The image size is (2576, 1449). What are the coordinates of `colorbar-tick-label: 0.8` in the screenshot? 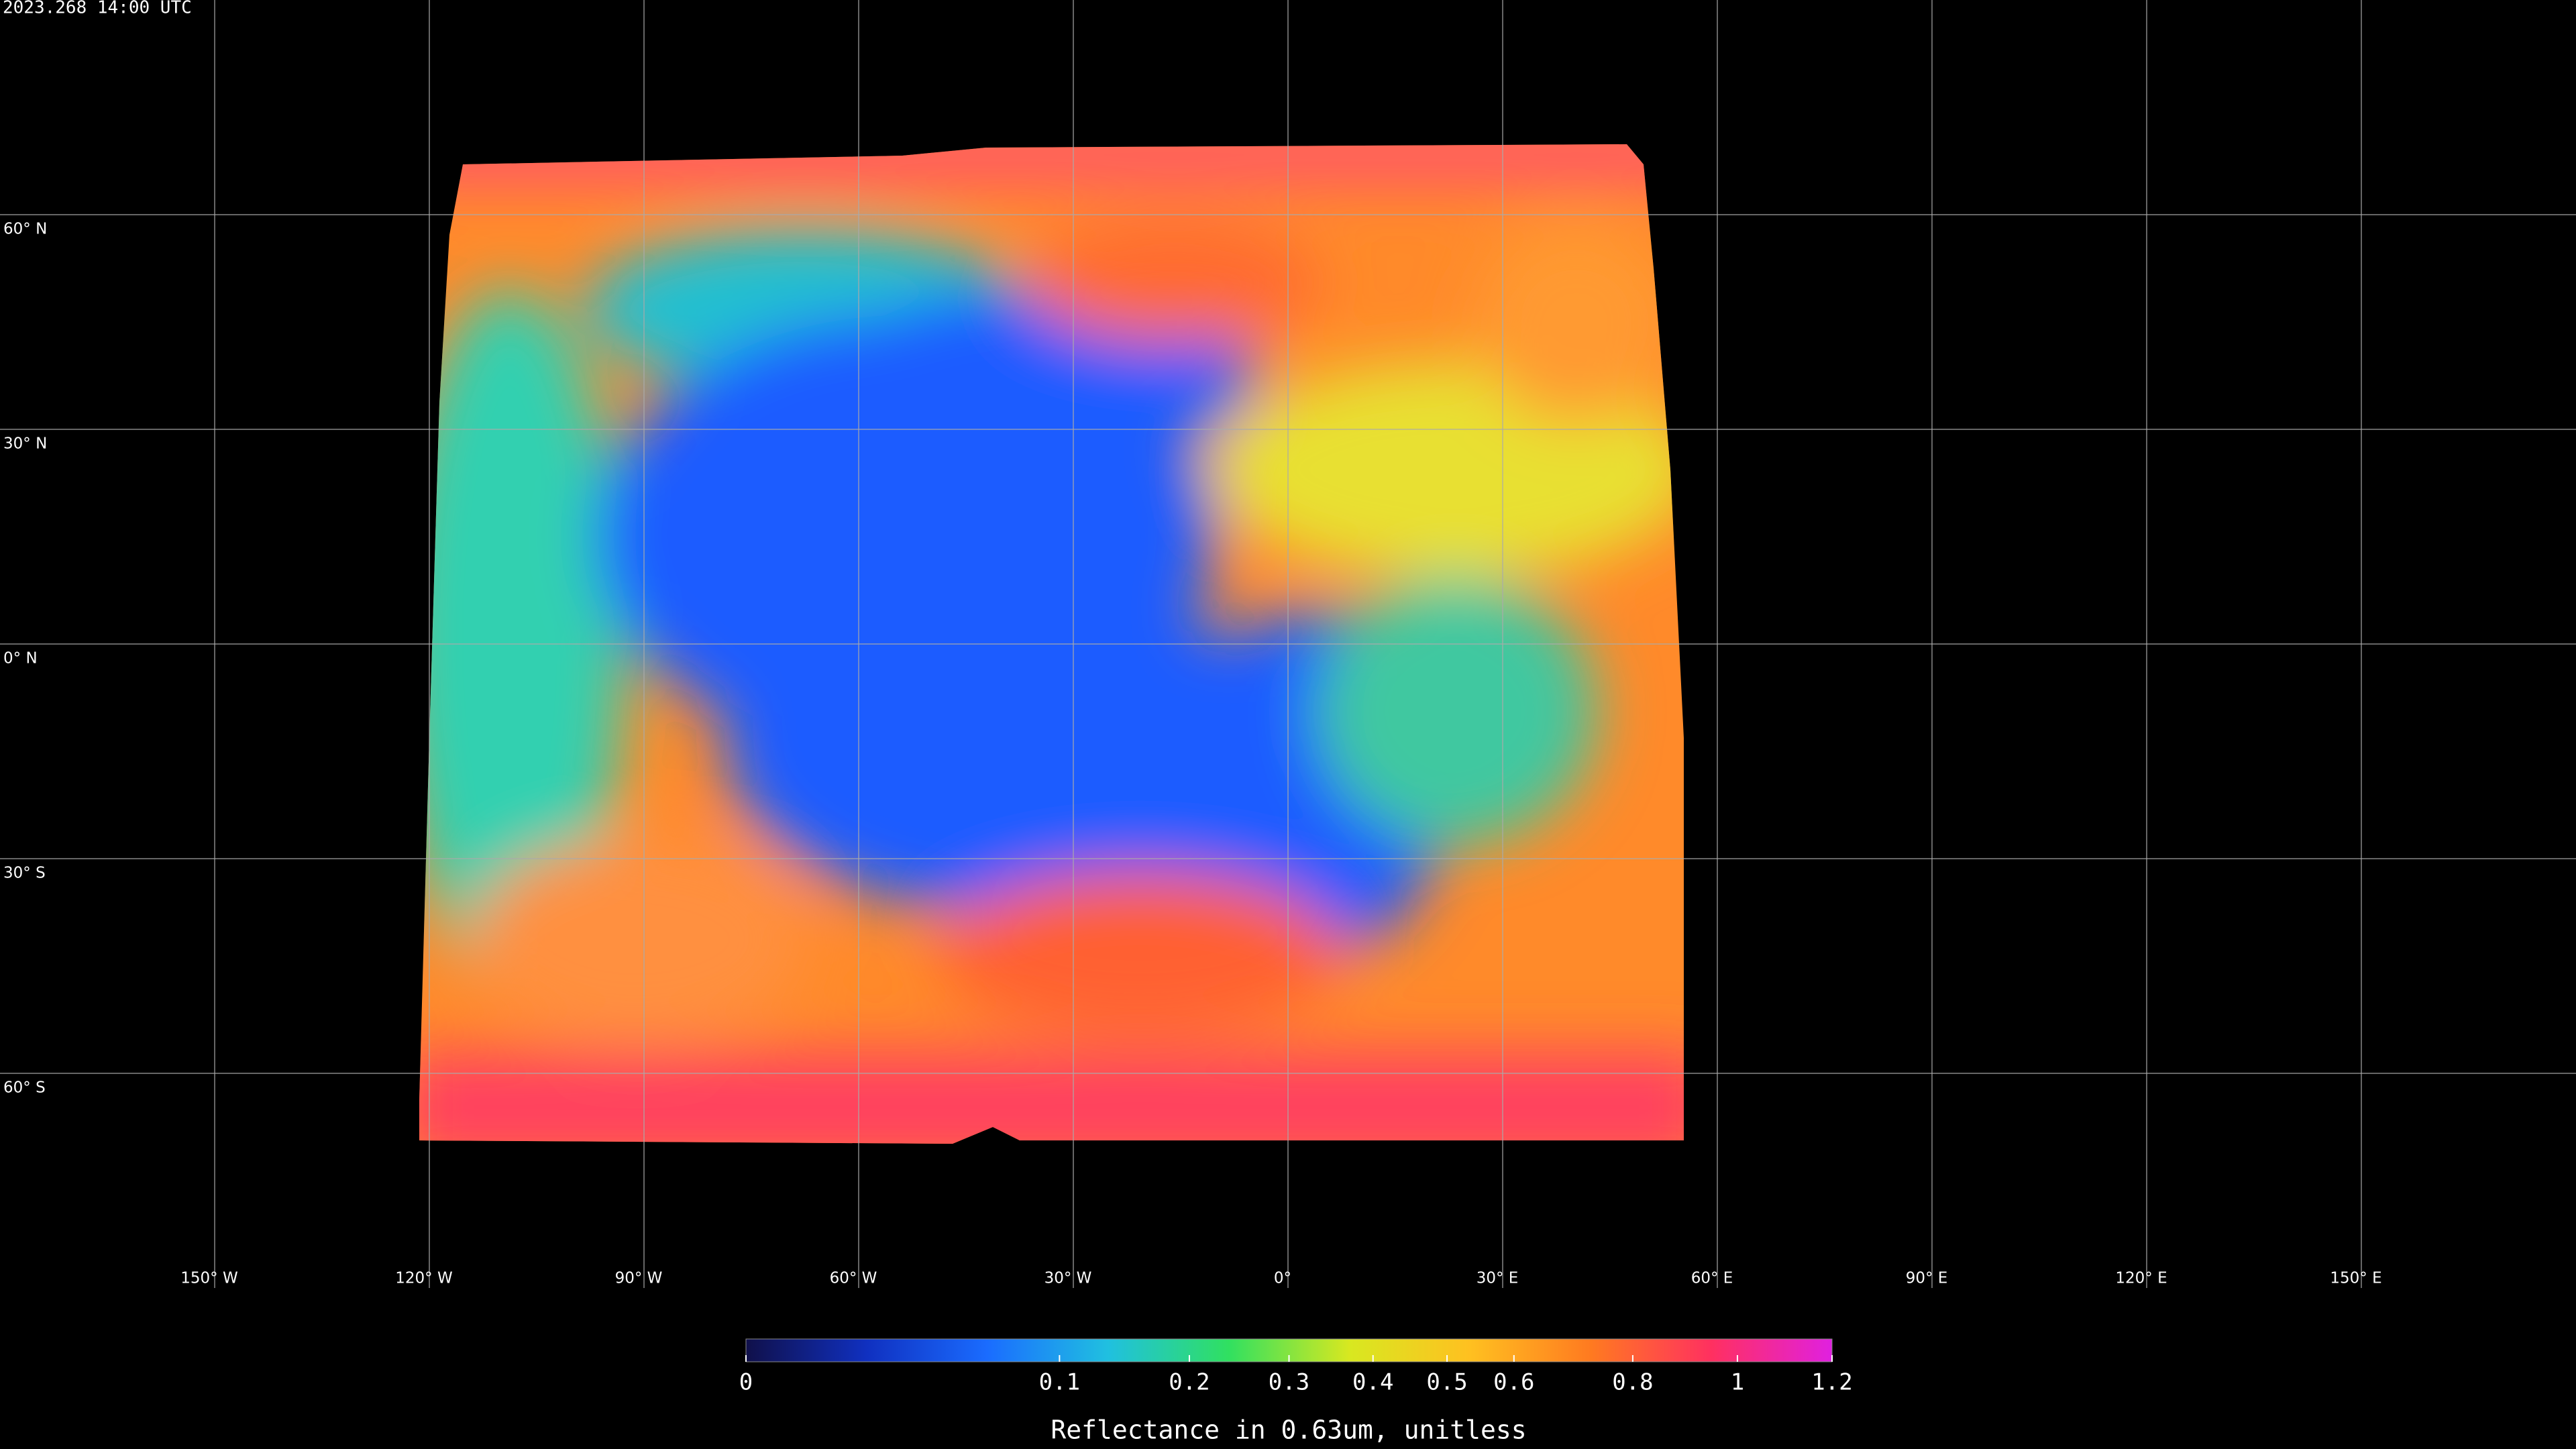 It's located at (1632, 1382).